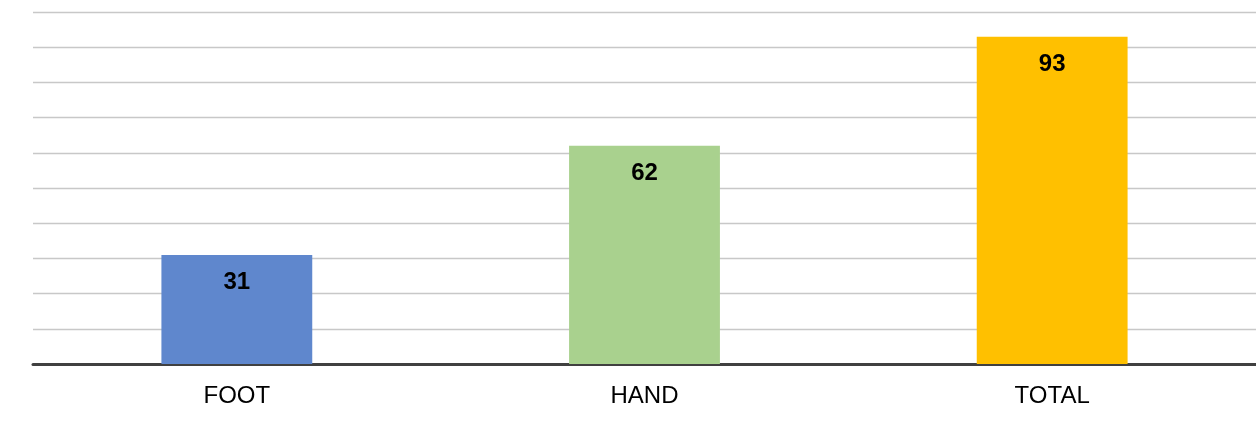 This screenshot has height=421, width=1256. What do you see at coordinates (644, 394) in the screenshot?
I see `x-tick-label: HAND` at bounding box center [644, 394].